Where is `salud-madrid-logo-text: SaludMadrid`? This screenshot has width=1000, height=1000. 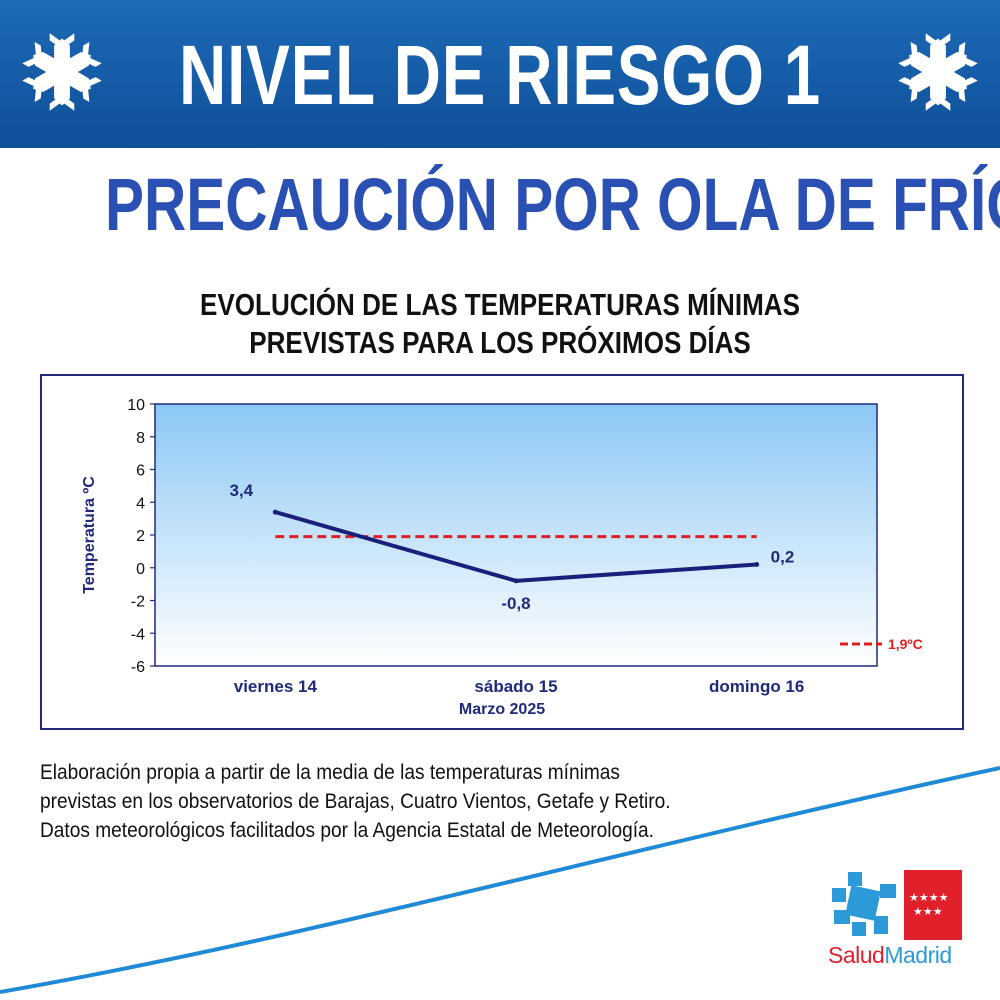
salud-madrid-logo-text: SaludMadrid is located at coordinates (898, 955).